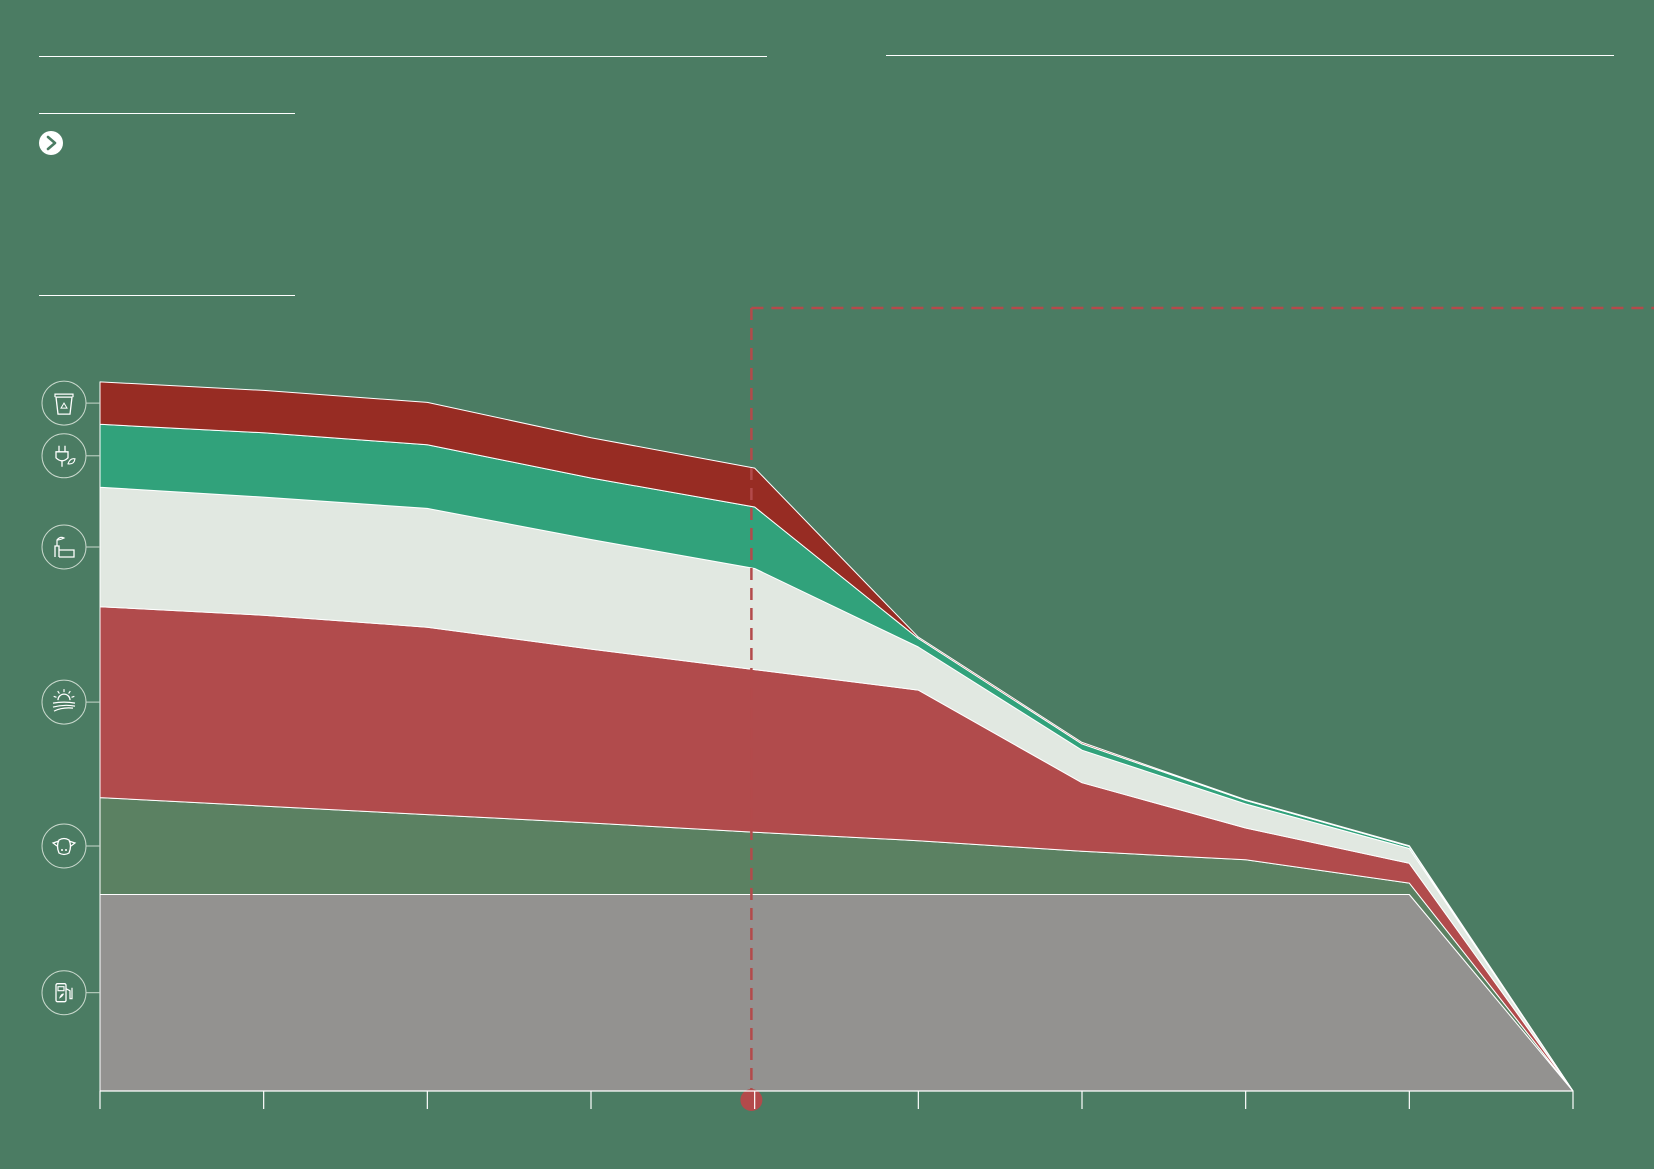 This screenshot has width=1654, height=1169. Describe the element at coordinates (70, 702) in the screenshot. I see `farmland-sun-icon` at that location.